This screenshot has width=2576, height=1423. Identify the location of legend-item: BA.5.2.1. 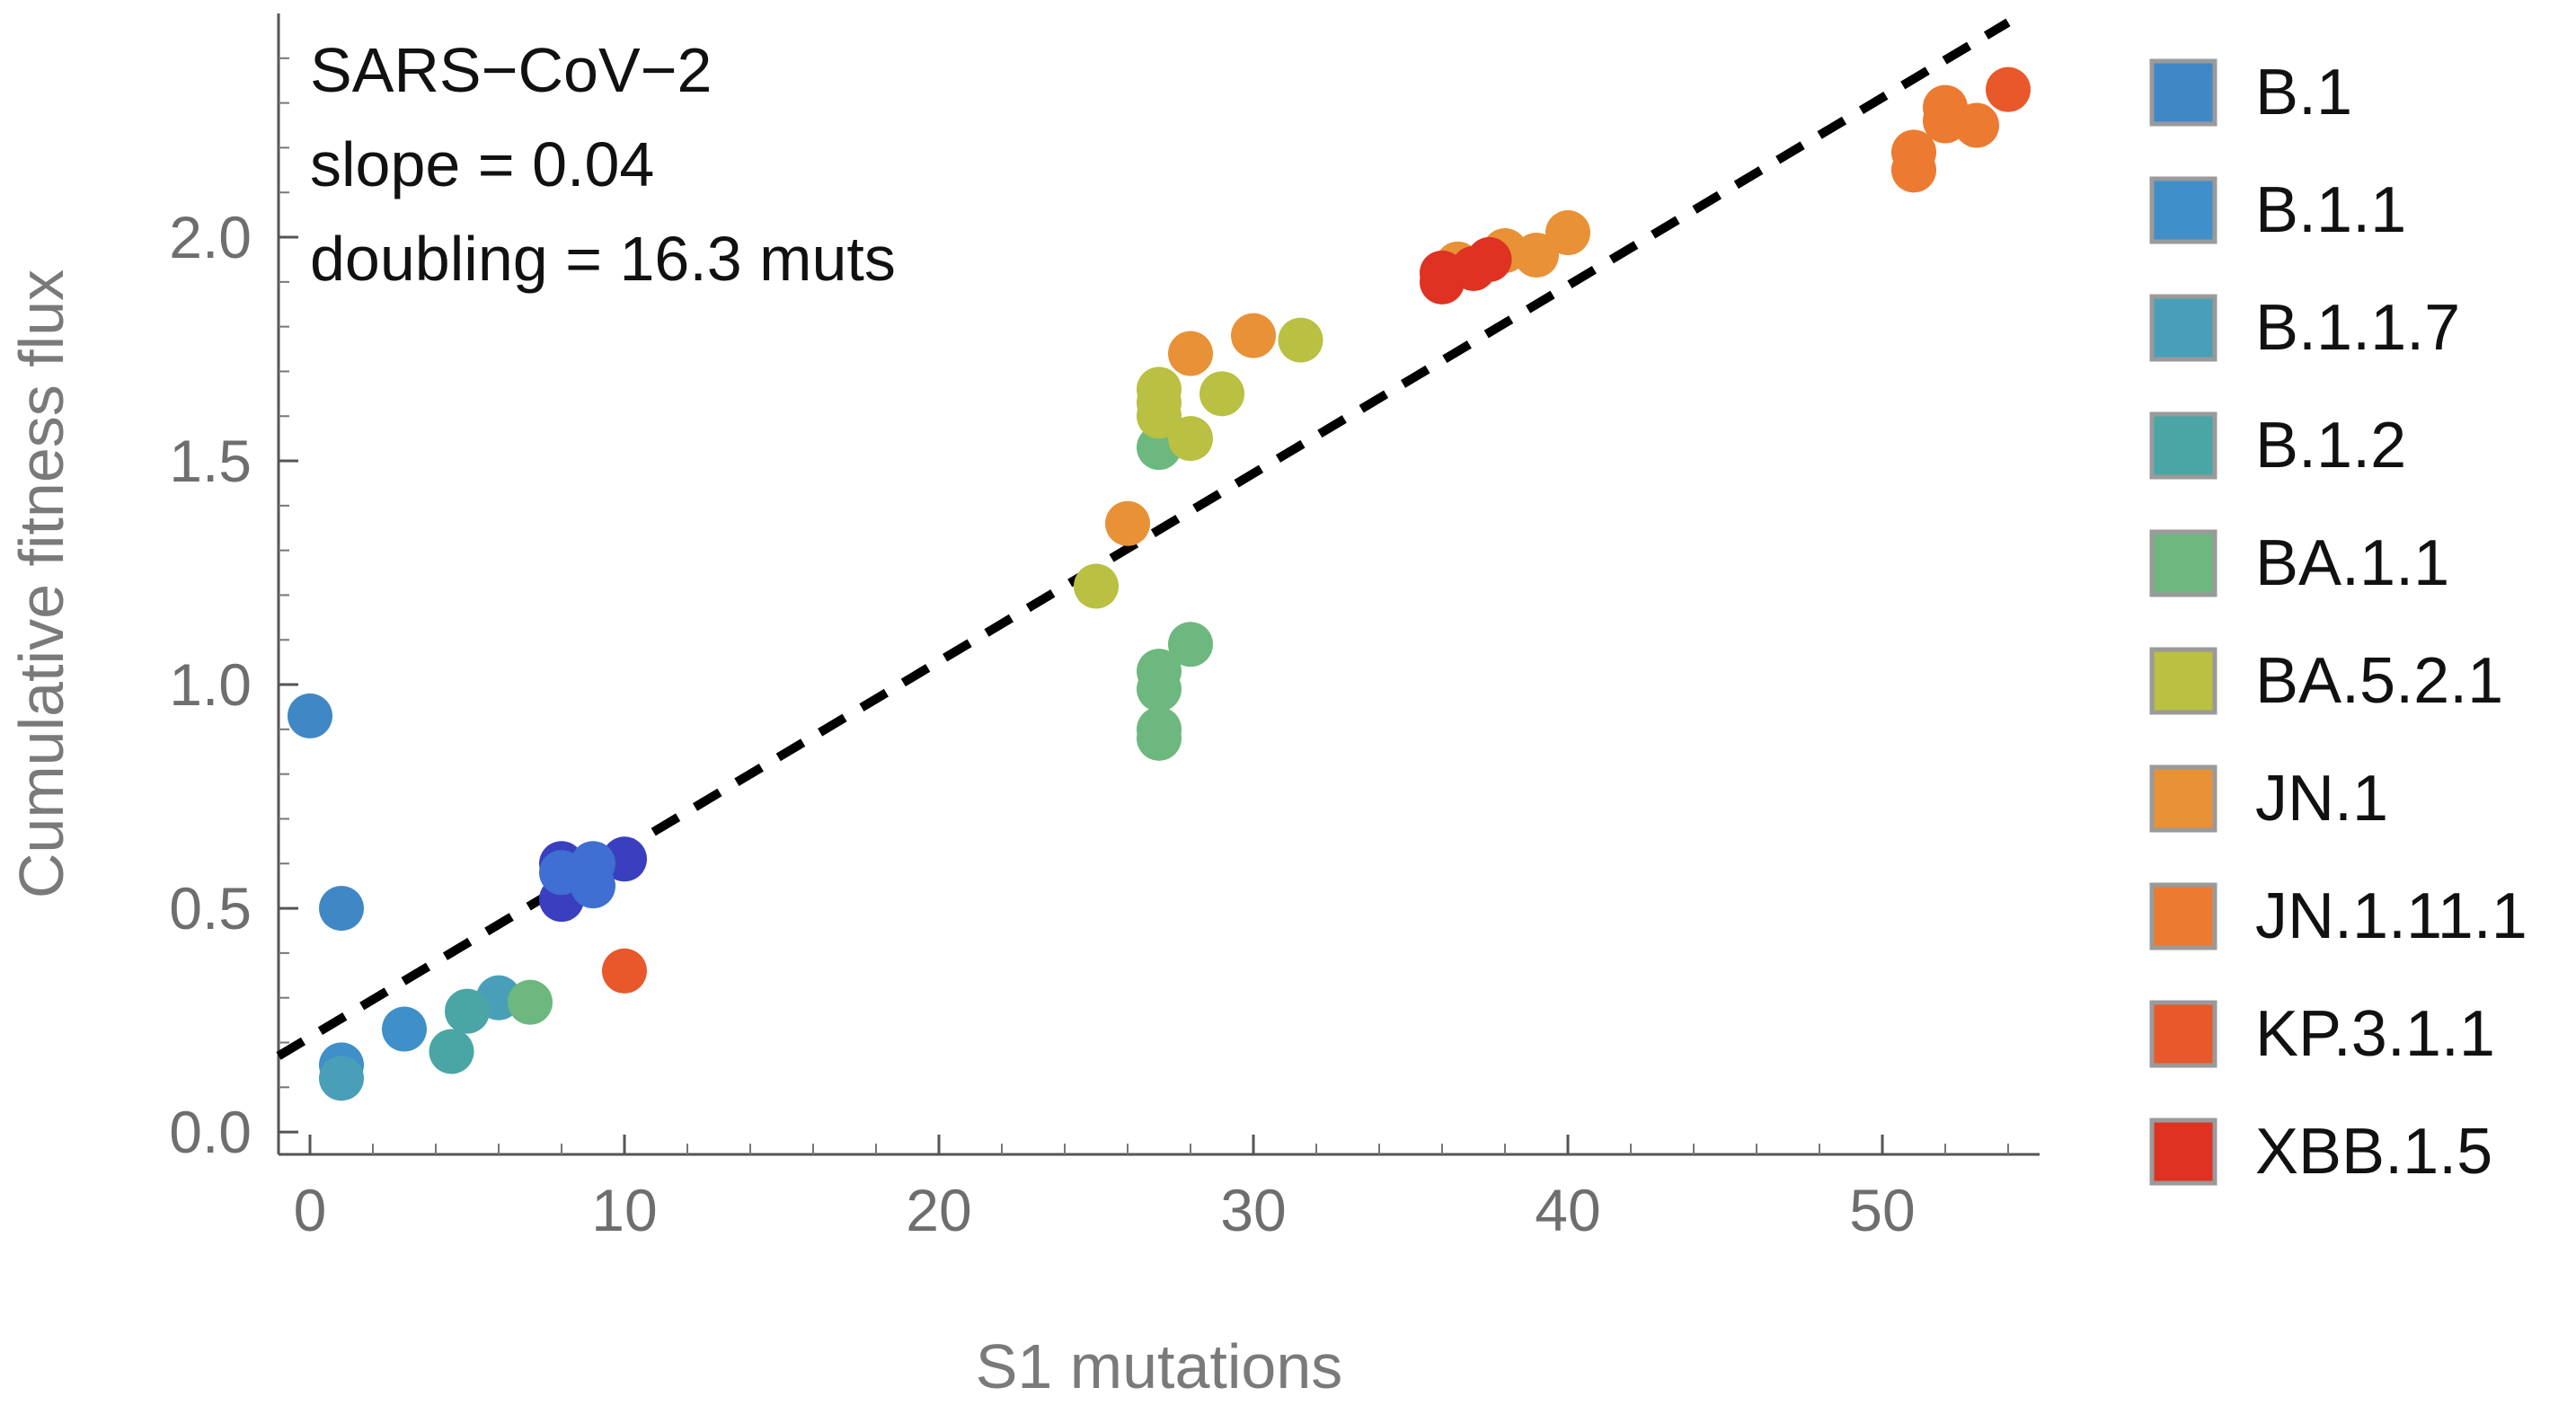
(2326, 681).